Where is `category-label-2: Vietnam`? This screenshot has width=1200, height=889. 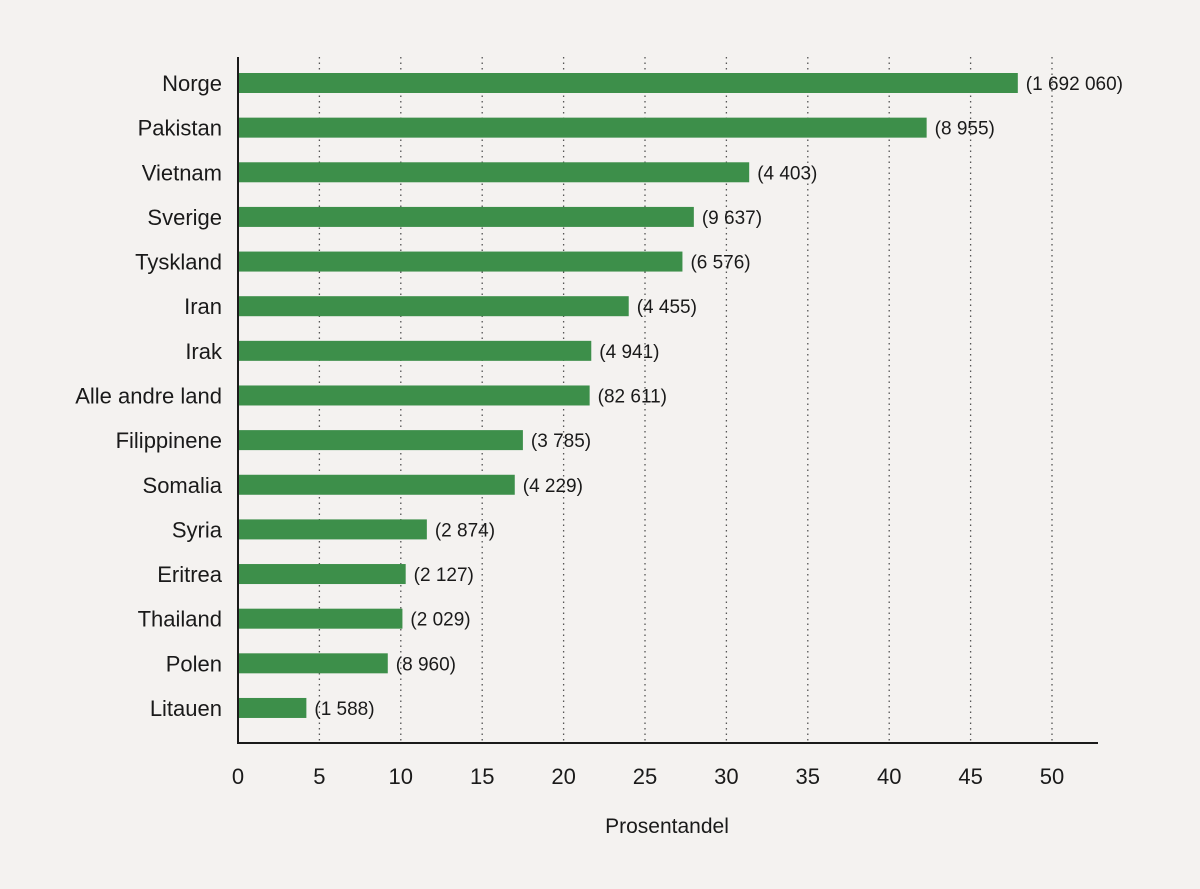 category-label-2: Vietnam is located at coordinates (182, 172).